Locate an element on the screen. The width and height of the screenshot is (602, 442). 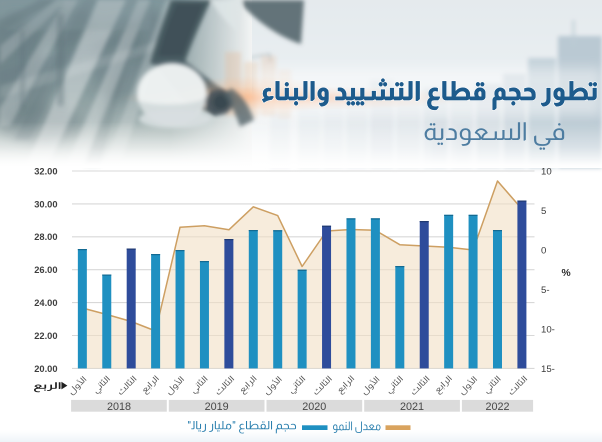
svg-text: 0 is located at coordinates (543, 250).